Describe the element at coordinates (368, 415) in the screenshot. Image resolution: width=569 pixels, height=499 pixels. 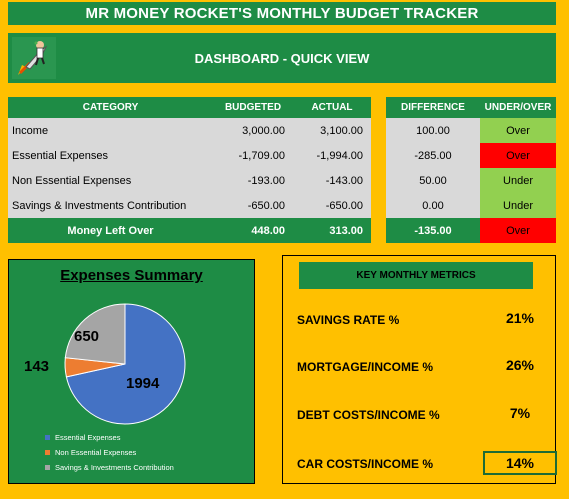
I see `metric-label-debt-costs: DEBT COSTS/INCOME %` at that location.